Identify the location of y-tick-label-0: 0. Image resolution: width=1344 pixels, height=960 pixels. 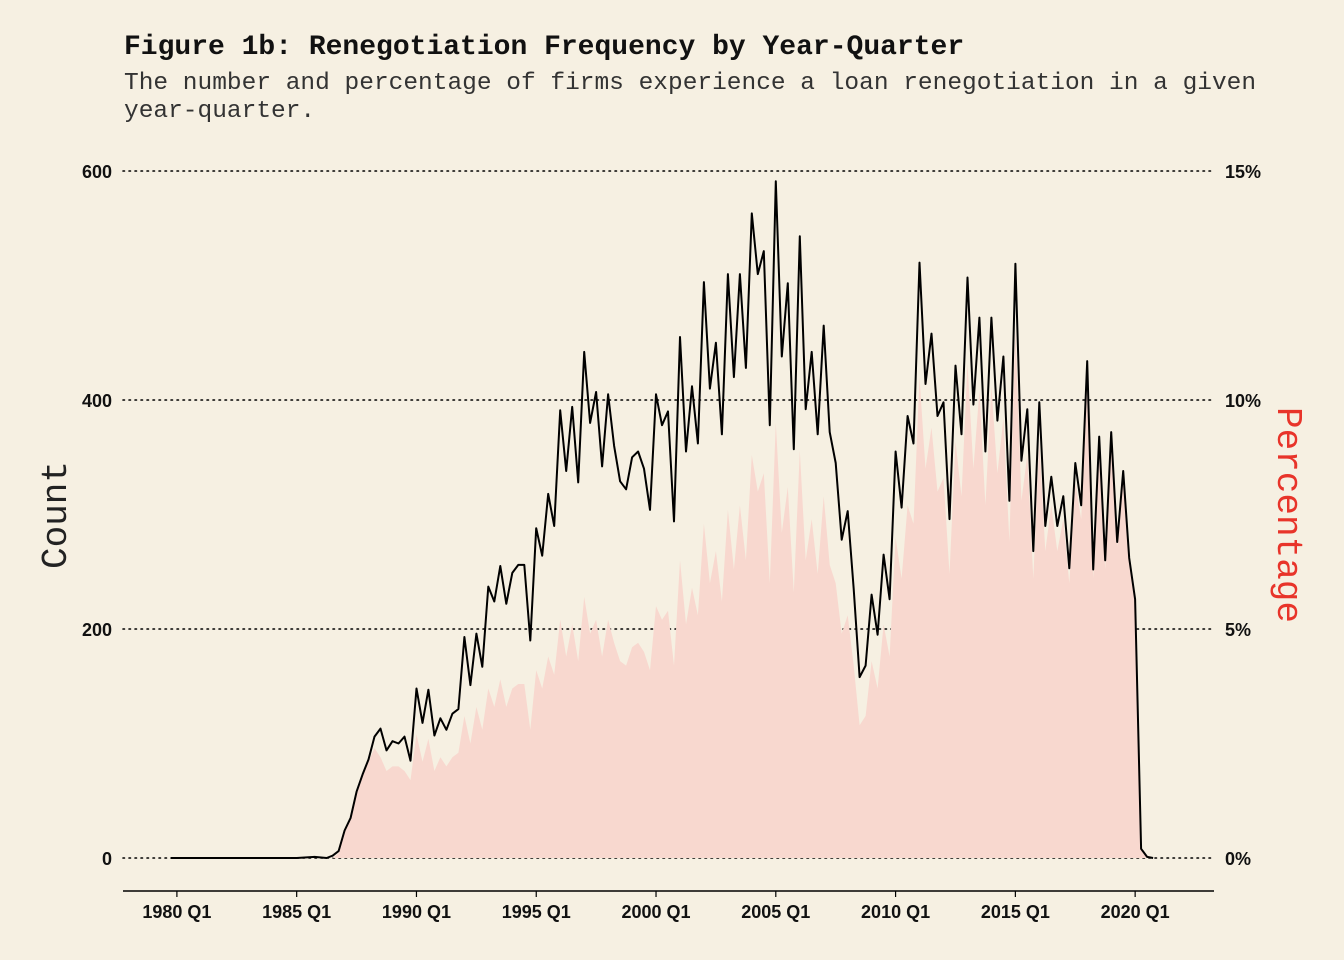
(107, 859).